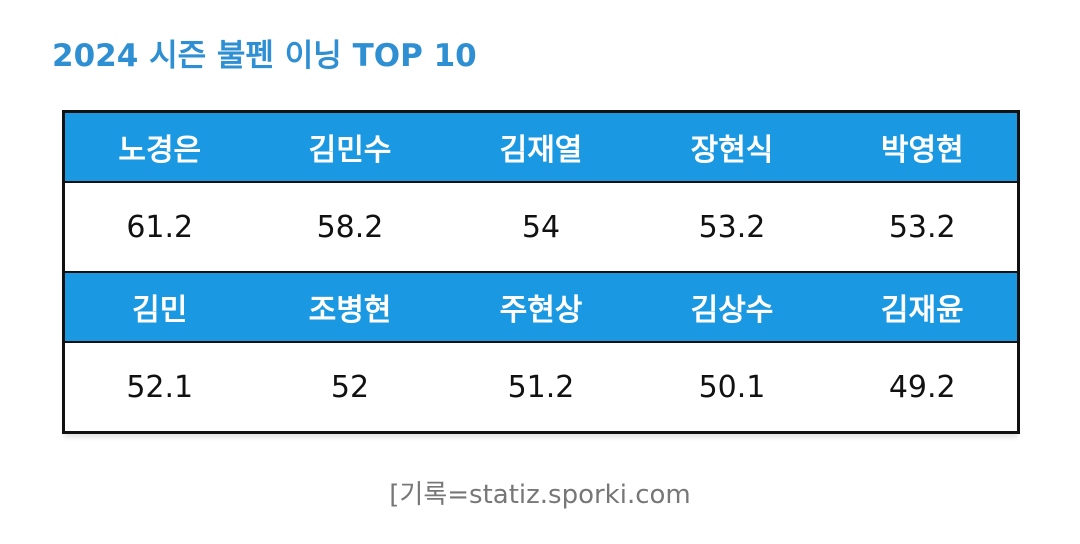 The width and height of the screenshot is (1080, 544). I want to click on innings: 61.2, so click(159, 226).